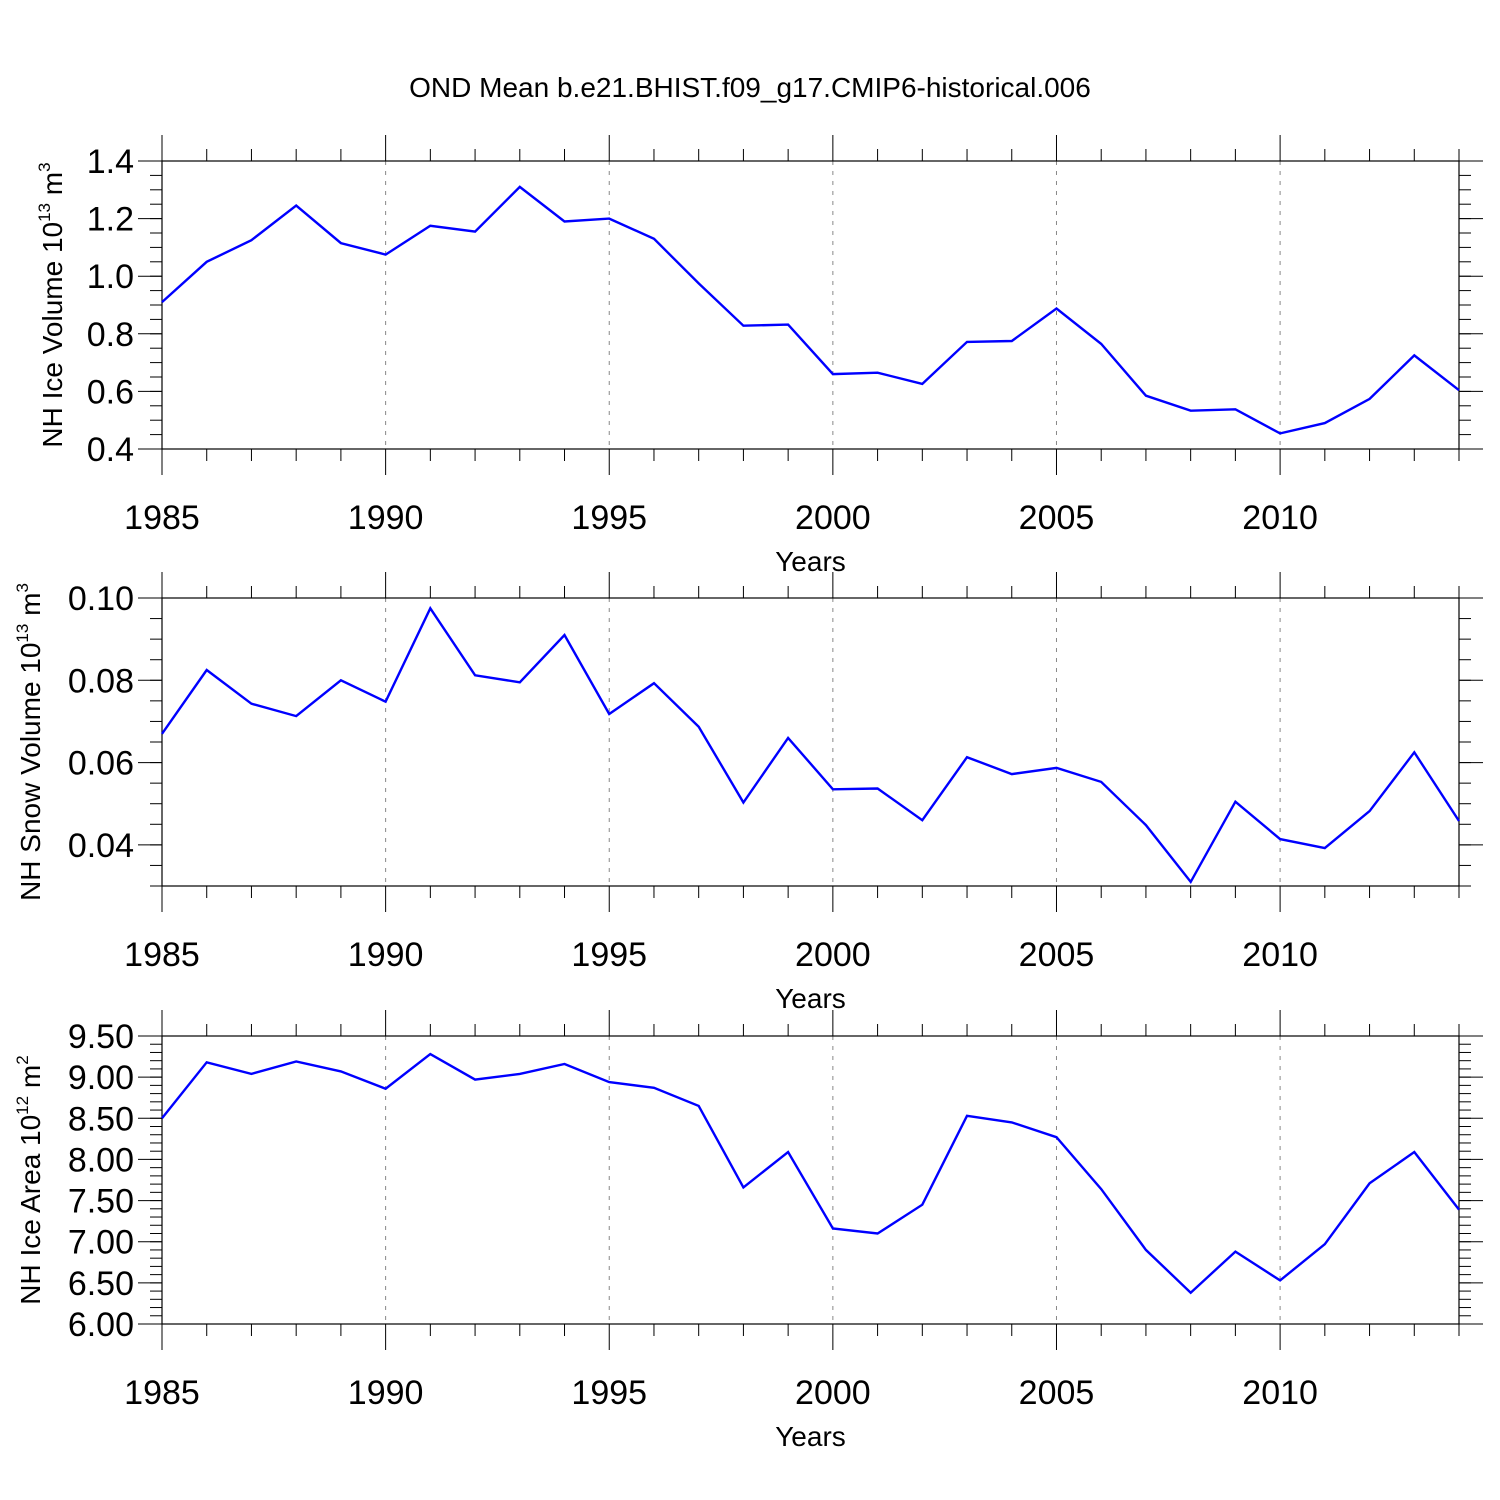 Image resolution: width=1500 pixels, height=1500 pixels. I want to click on y-axis-title: NH Ice Volume 1013 m3, so click(51, 304).